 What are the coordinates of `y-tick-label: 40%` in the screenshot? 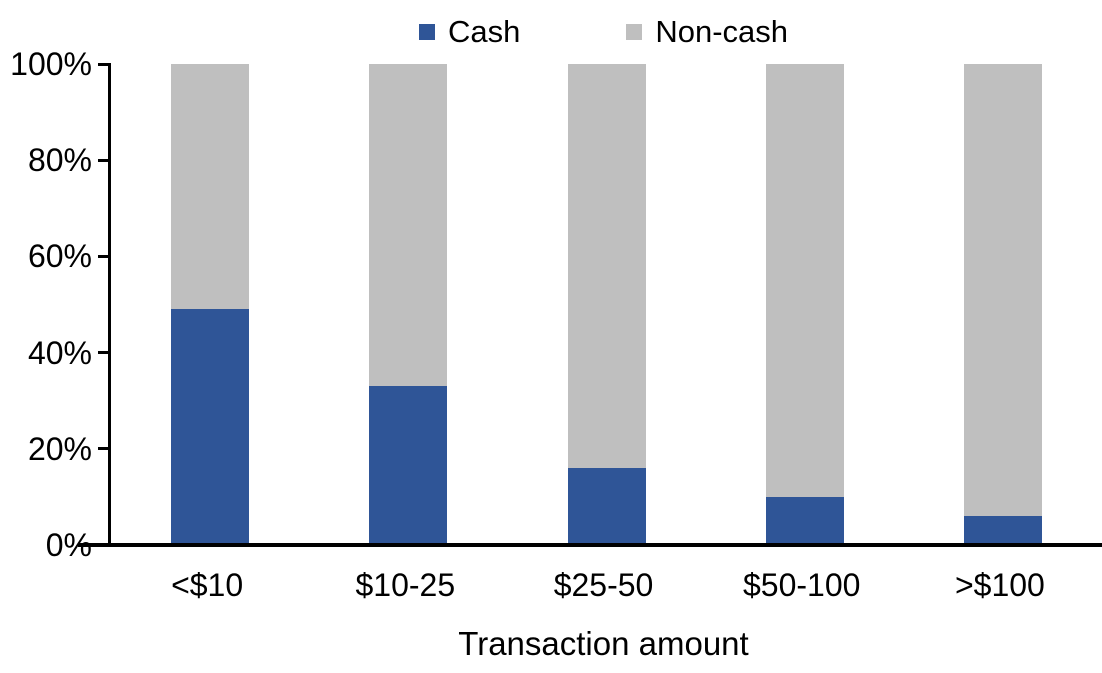 It's located at (59, 352).